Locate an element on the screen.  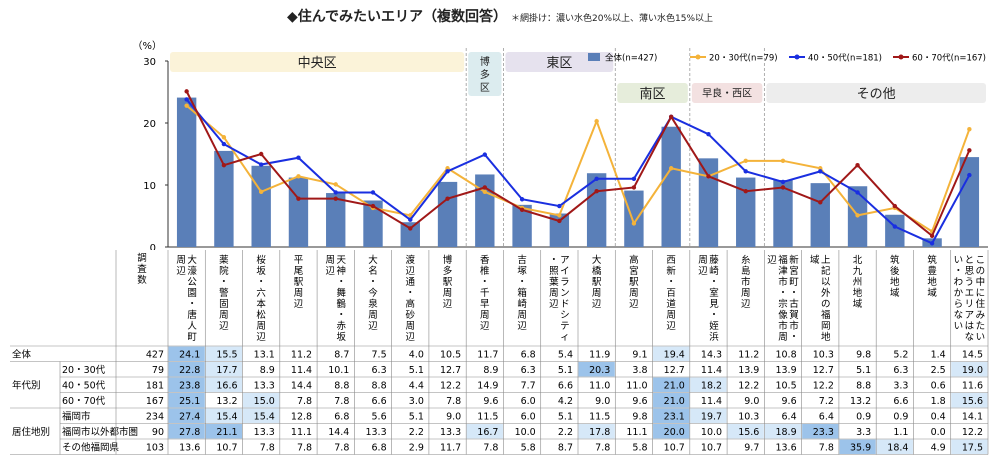
cell-value: 10.3 is located at coordinates (823, 354).